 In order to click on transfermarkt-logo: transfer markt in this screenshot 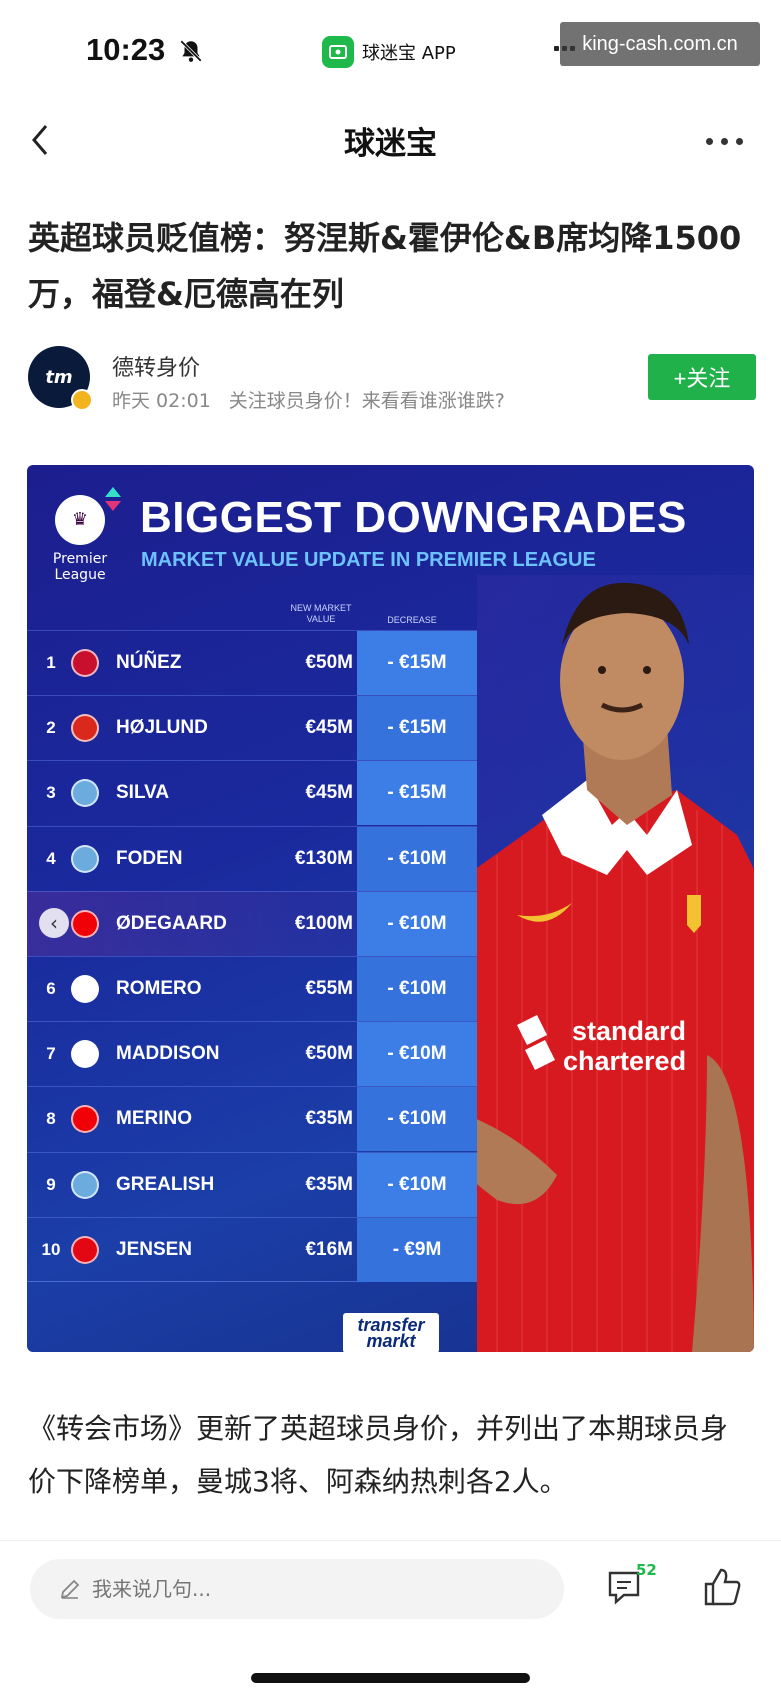, I will do `click(391, 1332)`.